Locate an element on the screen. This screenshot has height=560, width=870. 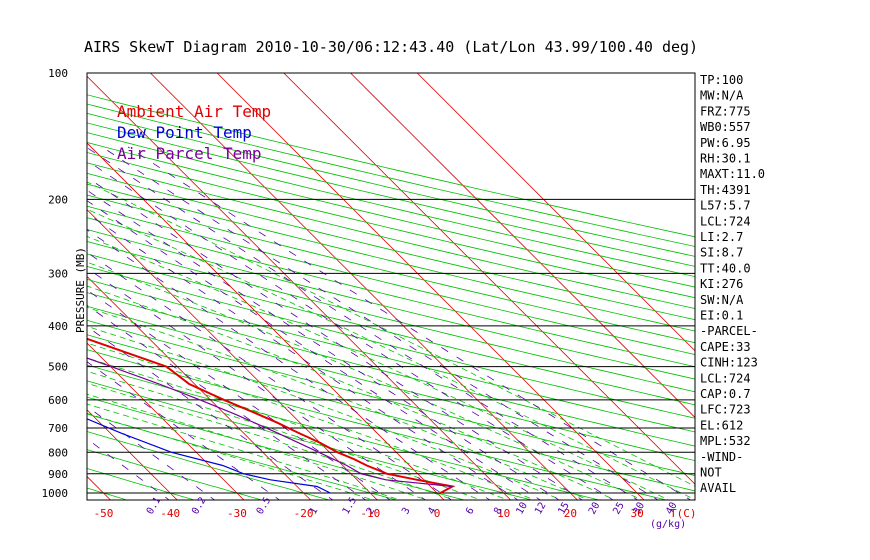
stability-index-item: SI:8.7 is located at coordinates (721, 253).